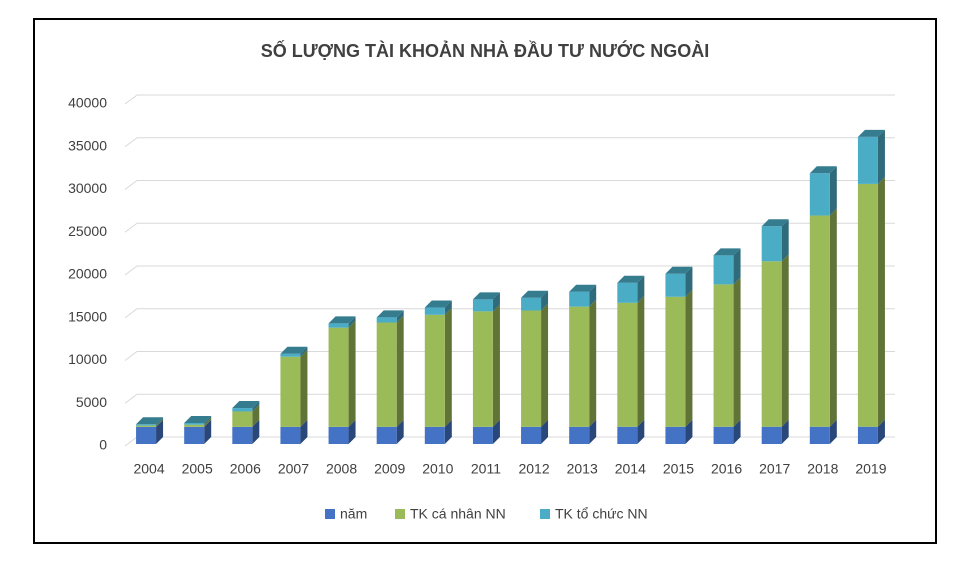 The image size is (964, 566). What do you see at coordinates (341, 469) in the screenshot?
I see `x-tick-label: 2008` at bounding box center [341, 469].